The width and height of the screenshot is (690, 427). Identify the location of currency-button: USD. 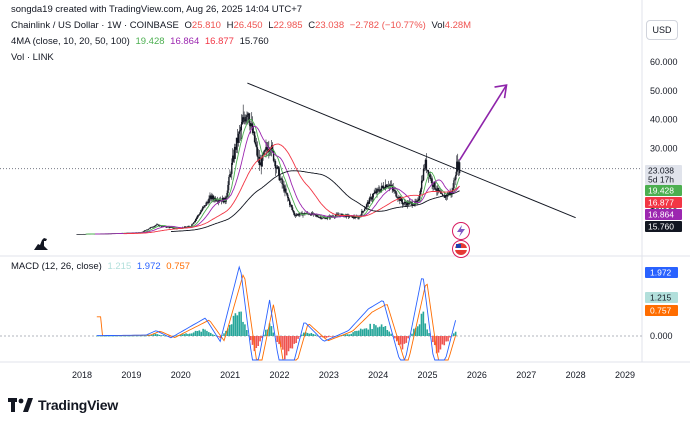
(662, 30).